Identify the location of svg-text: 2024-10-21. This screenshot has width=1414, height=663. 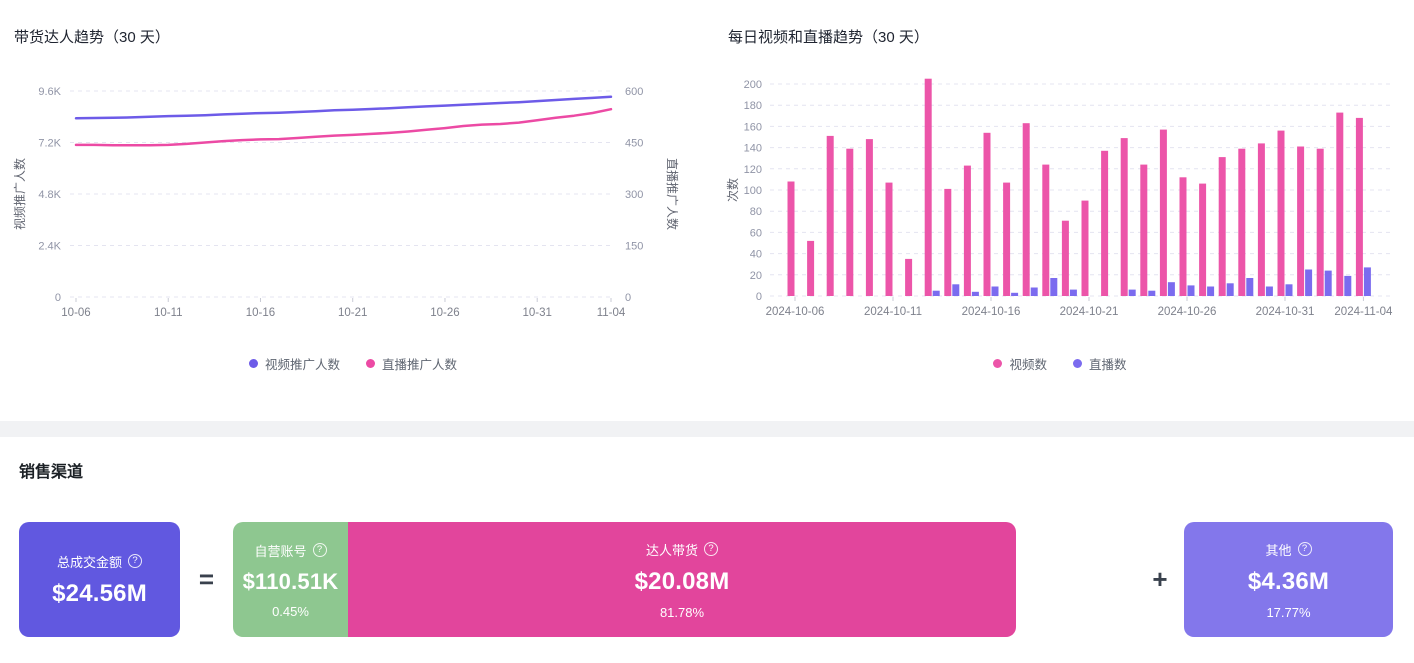
(1089, 312).